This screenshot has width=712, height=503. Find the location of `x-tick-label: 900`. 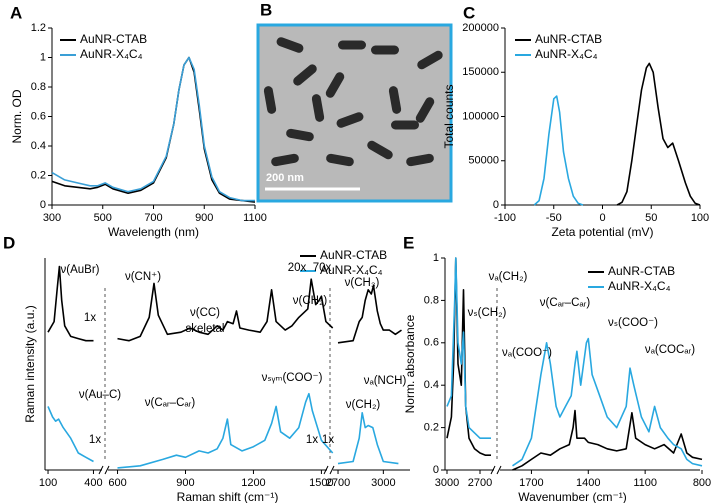

x-tick-label: 900 is located at coordinates (204, 218).